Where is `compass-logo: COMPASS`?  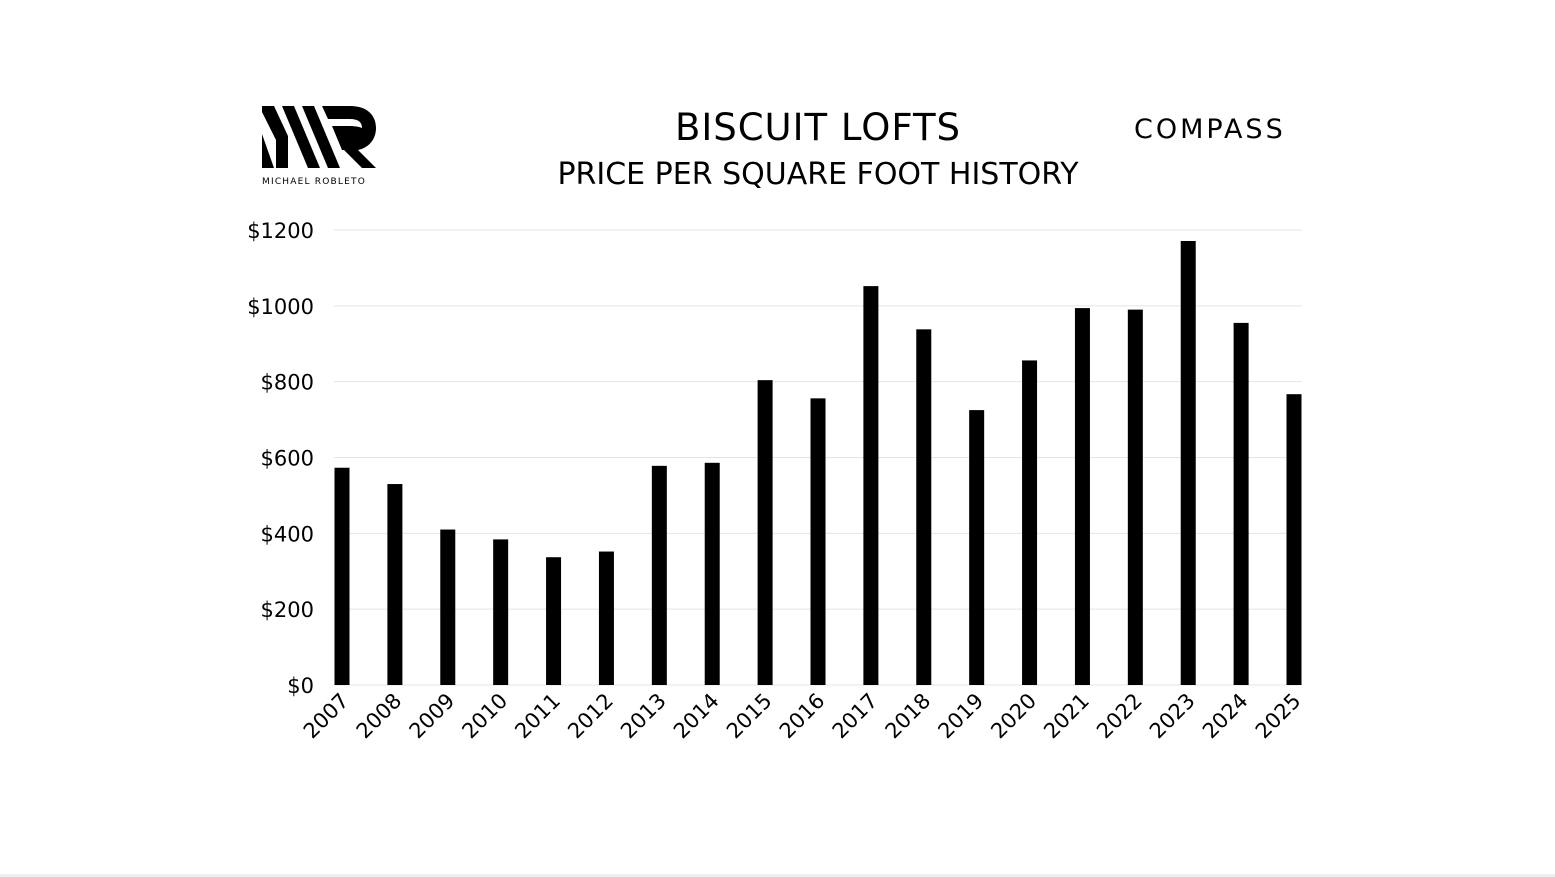 compass-logo: COMPASS is located at coordinates (1210, 129).